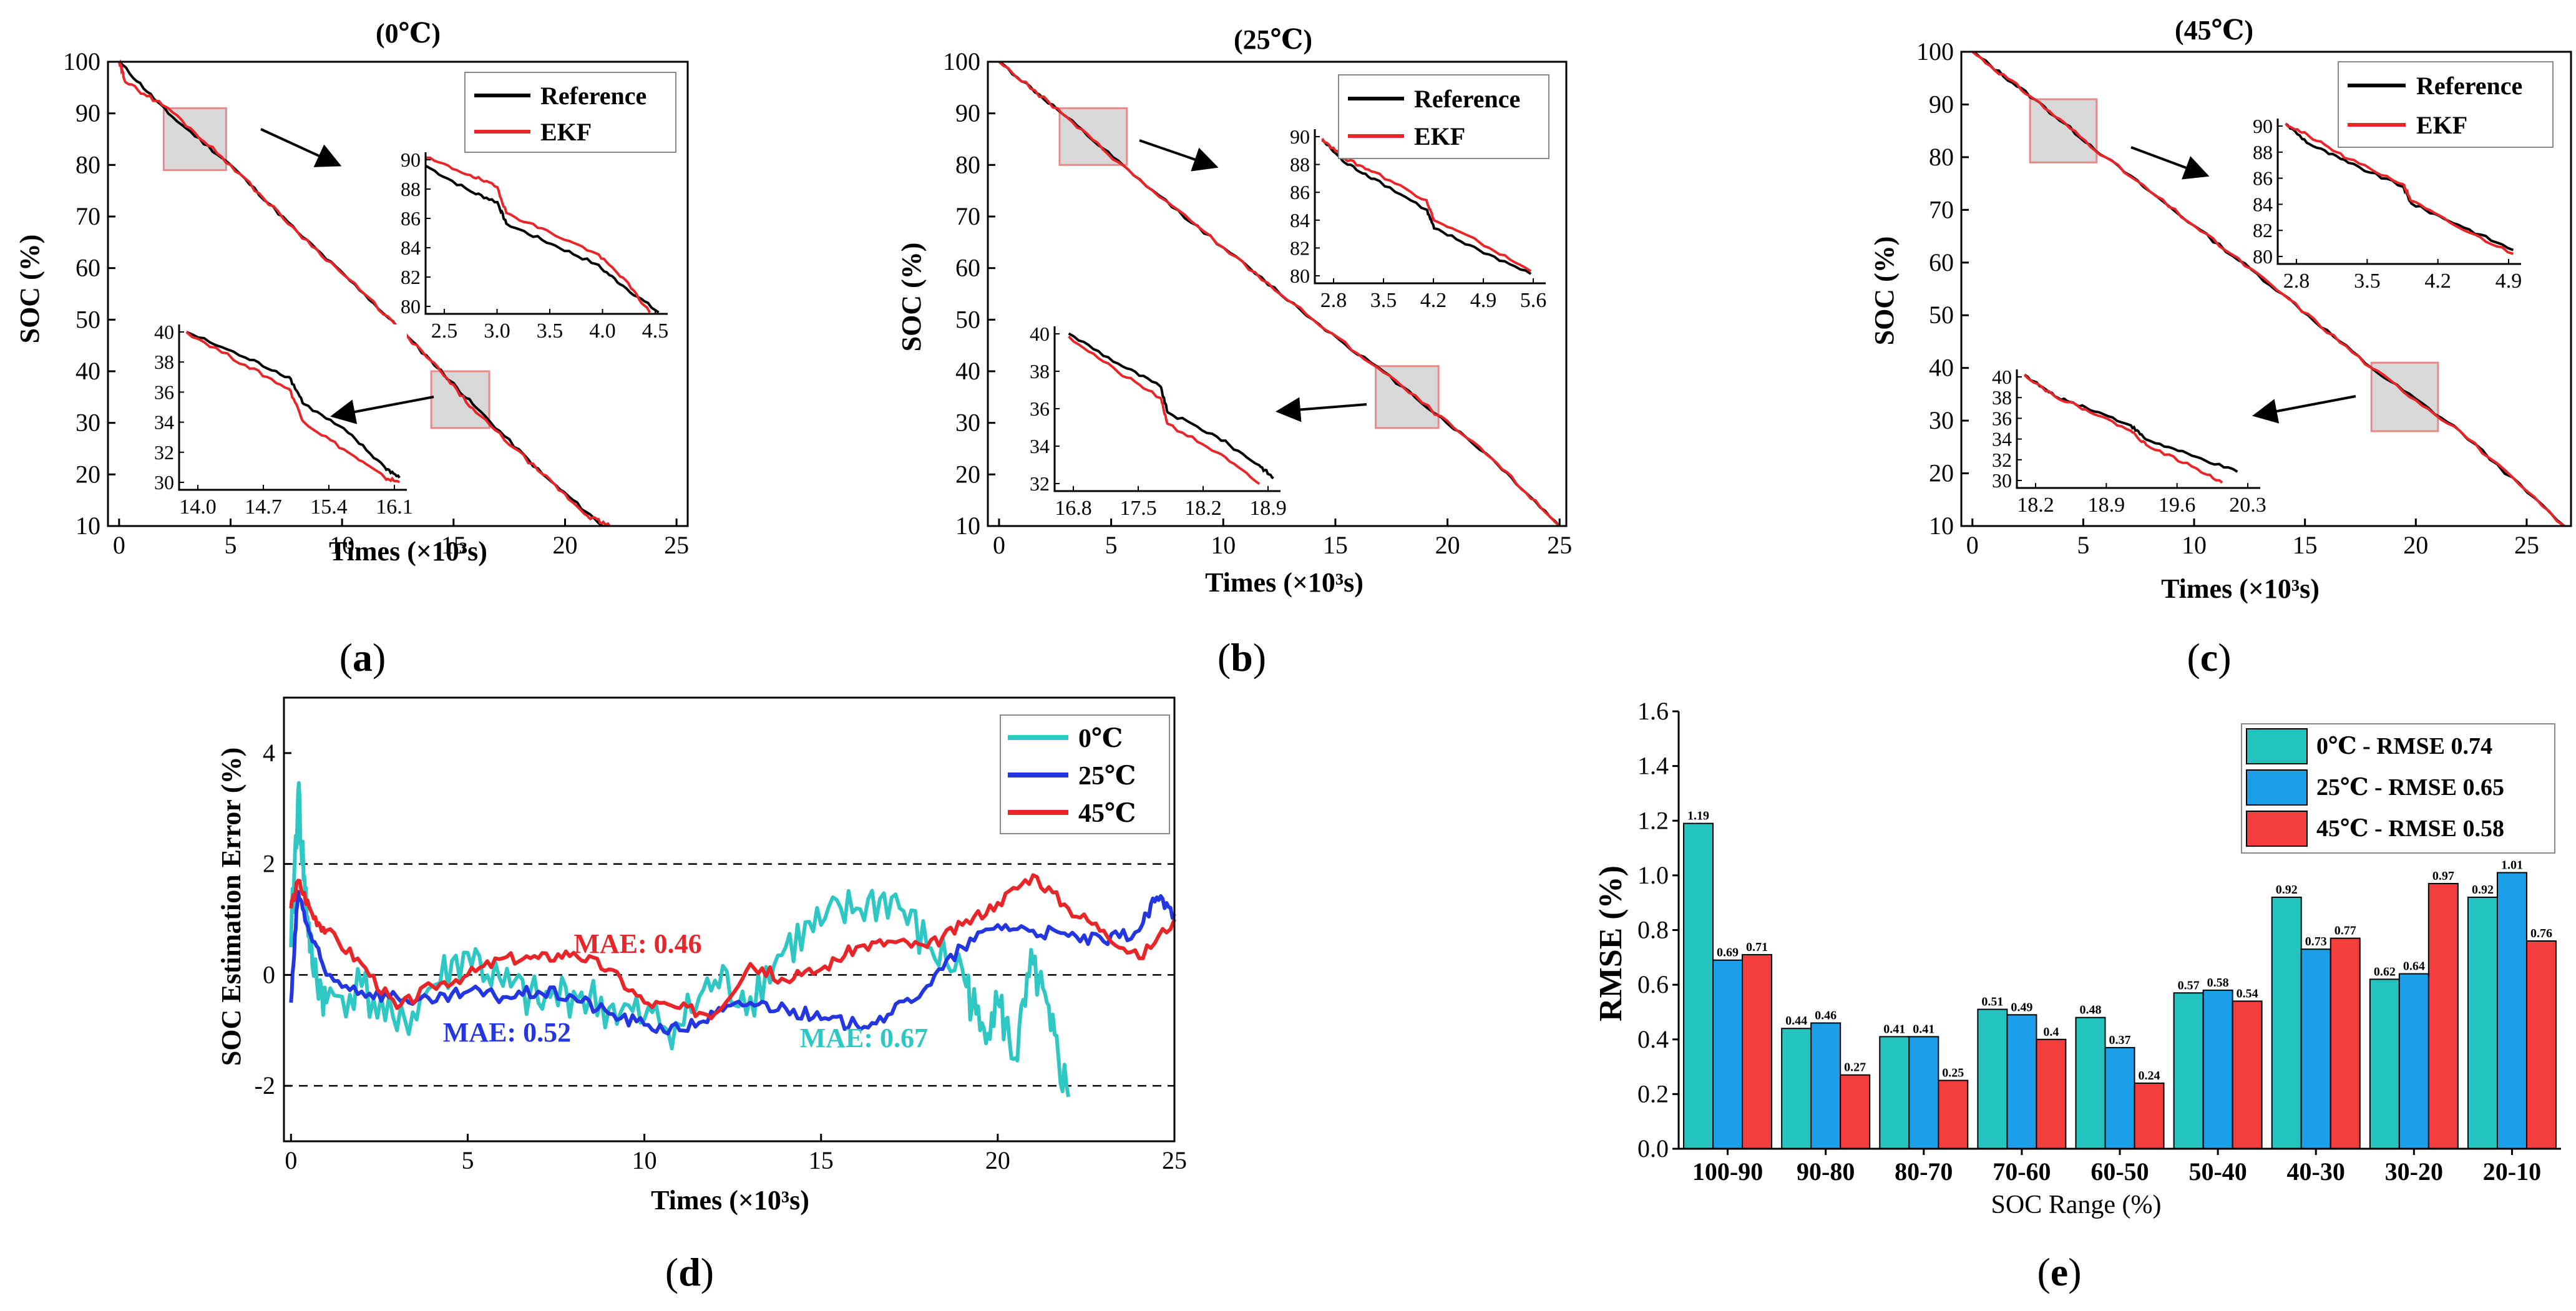 Image resolution: width=2576 pixels, height=1311 pixels. I want to click on chart-d-legend: 0℃ 25℃ 45℃, so click(1085, 774).